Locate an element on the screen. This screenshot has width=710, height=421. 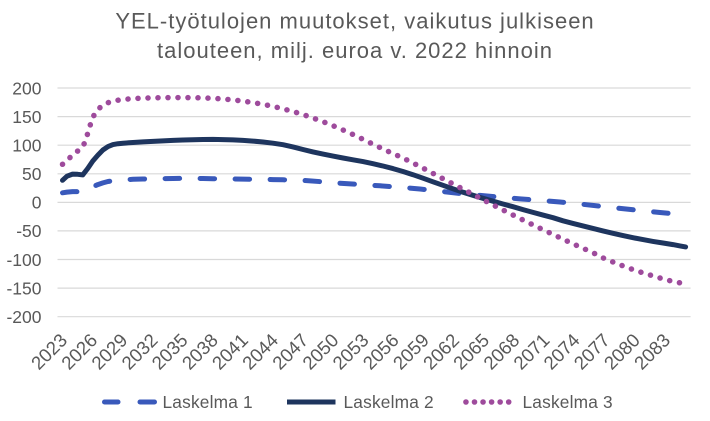
svg-text:talouteen, milj. euroa v. 2022: talouteen, milj. euroa v. 2022 hinnoin is located at coordinates (355, 50).